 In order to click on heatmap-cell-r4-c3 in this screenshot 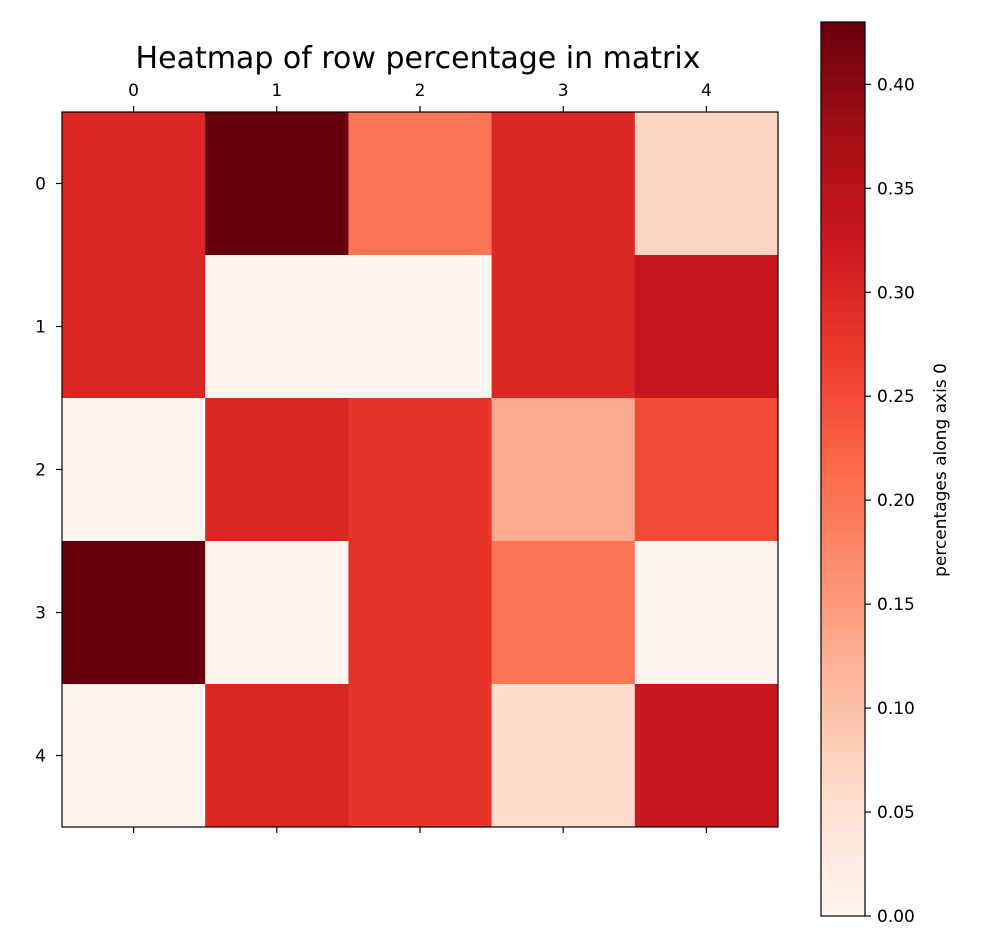, I will do `click(563, 756)`.